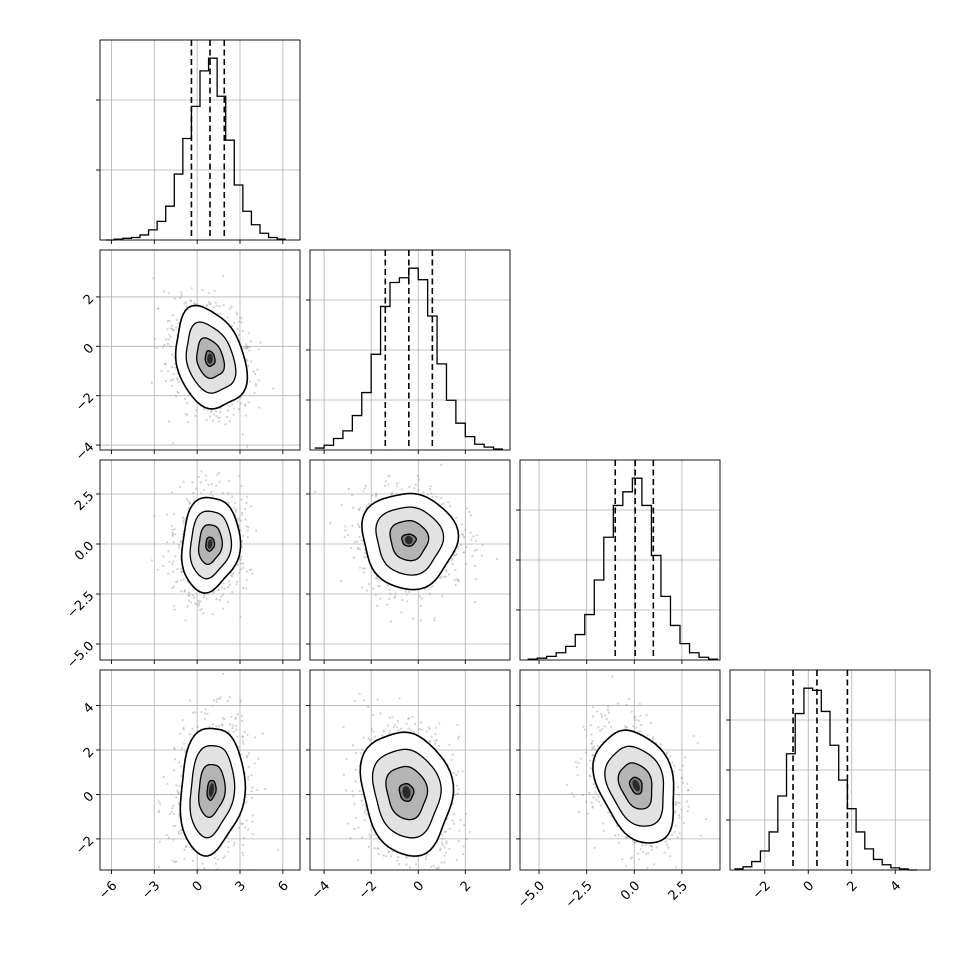 The width and height of the screenshot is (970, 970). I want to click on hist-2-frame, so click(620, 560).